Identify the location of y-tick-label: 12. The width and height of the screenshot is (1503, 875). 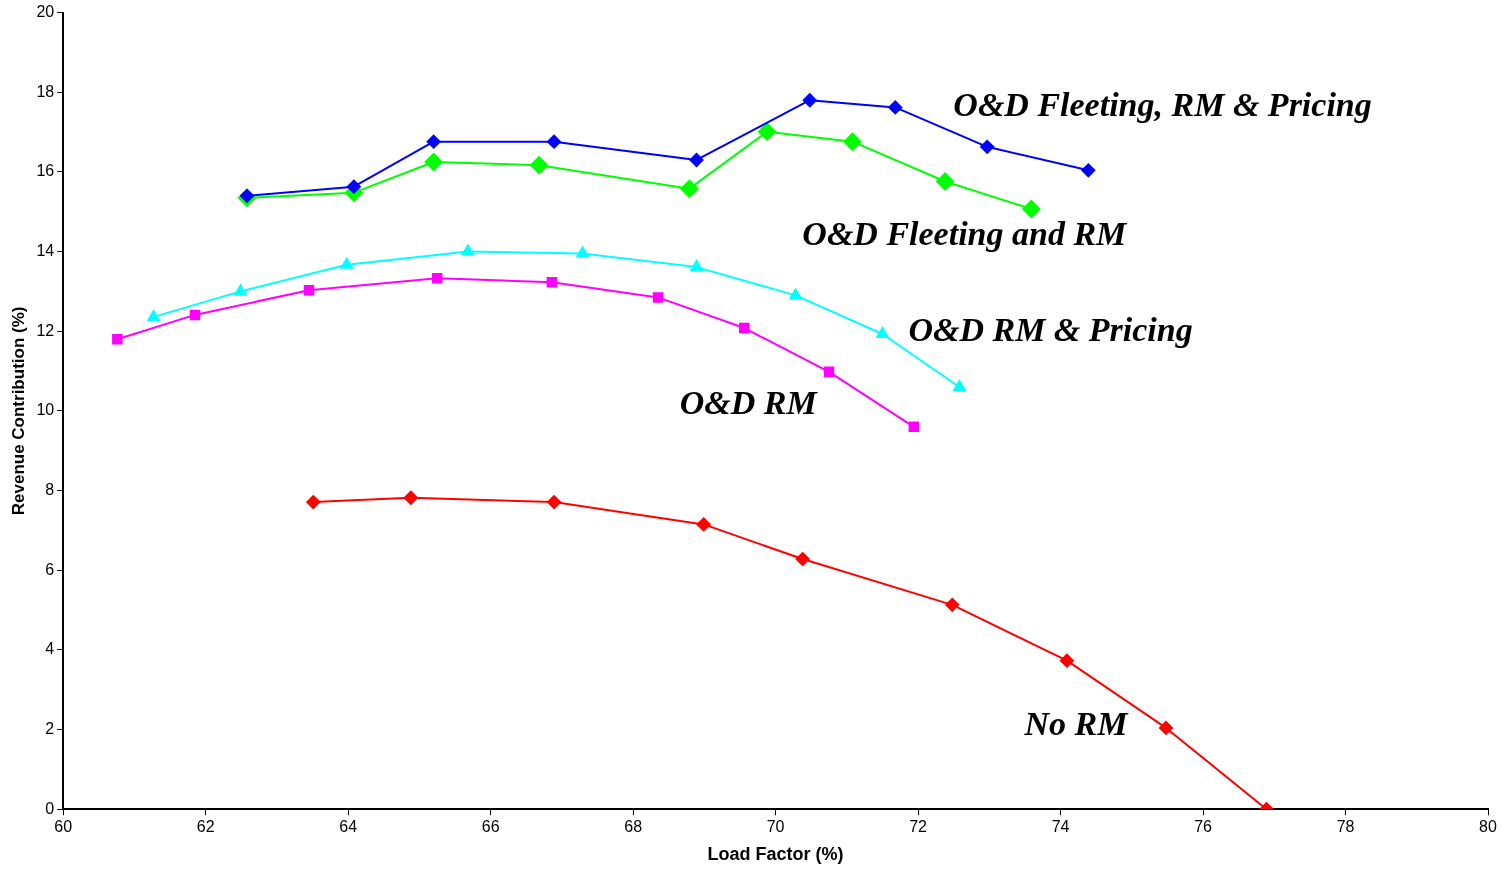
(45, 330).